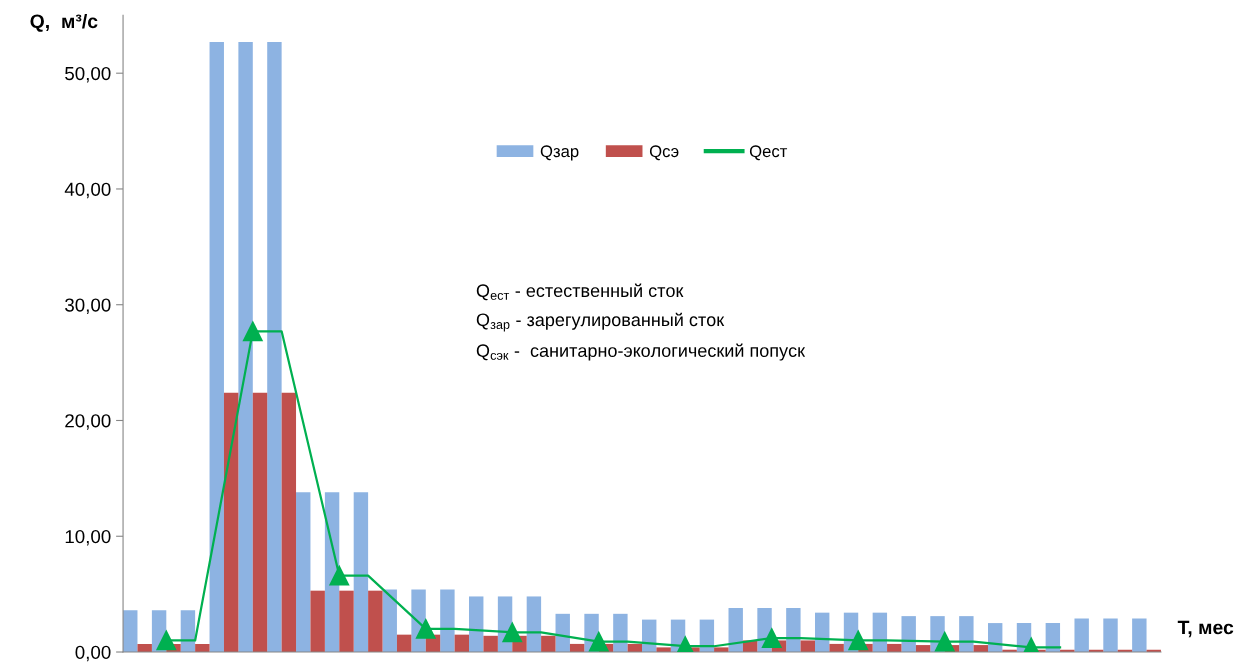 The width and height of the screenshot is (1243, 666). I want to click on y-tick-label: 30,00, so click(88, 306).